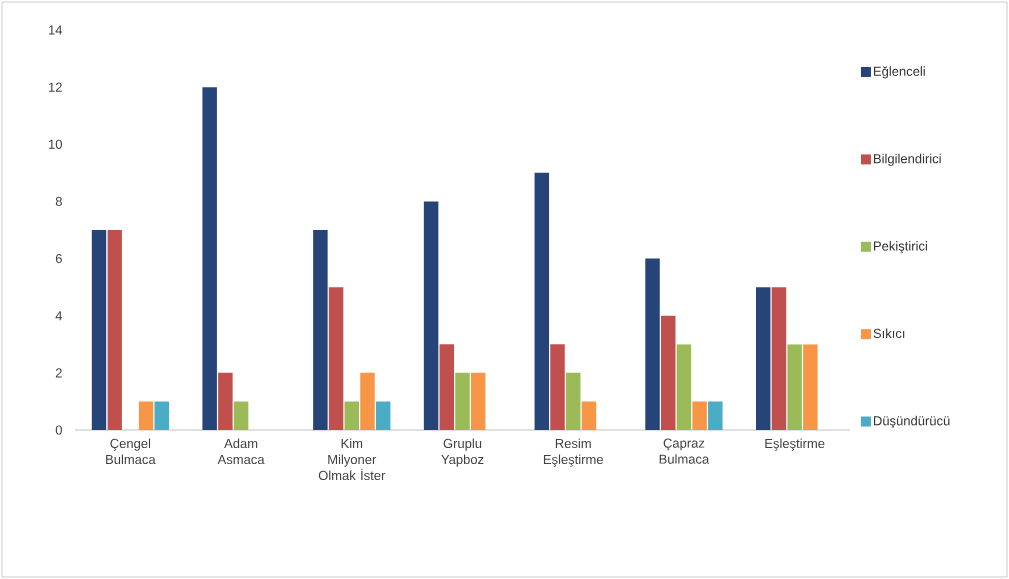 Image resolution: width=1009 pixels, height=579 pixels. What do you see at coordinates (131, 451) in the screenshot?
I see `x-tick-label: Çengel Bulmaca` at bounding box center [131, 451].